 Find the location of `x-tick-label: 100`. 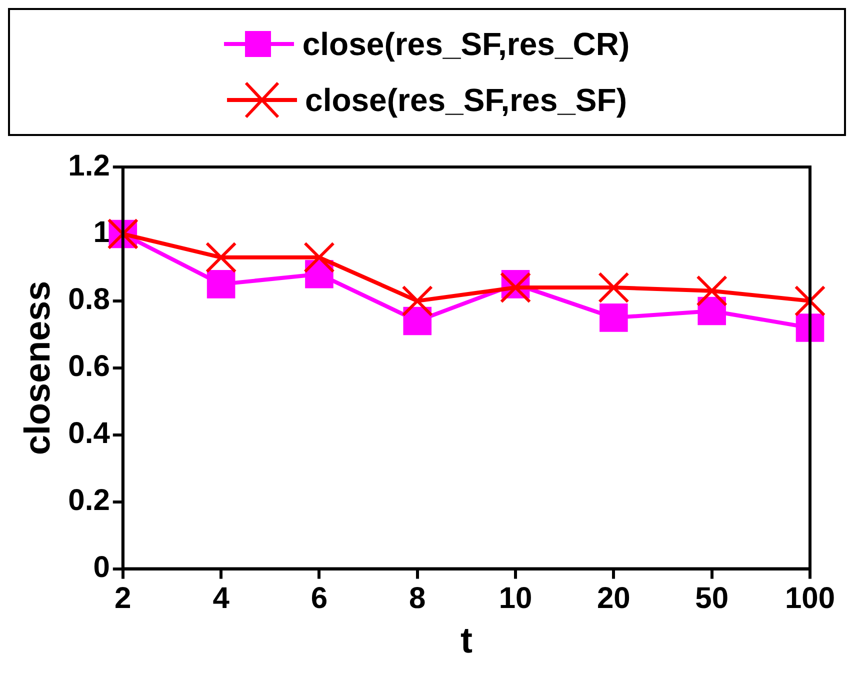

x-tick-label: 100 is located at coordinates (810, 599).